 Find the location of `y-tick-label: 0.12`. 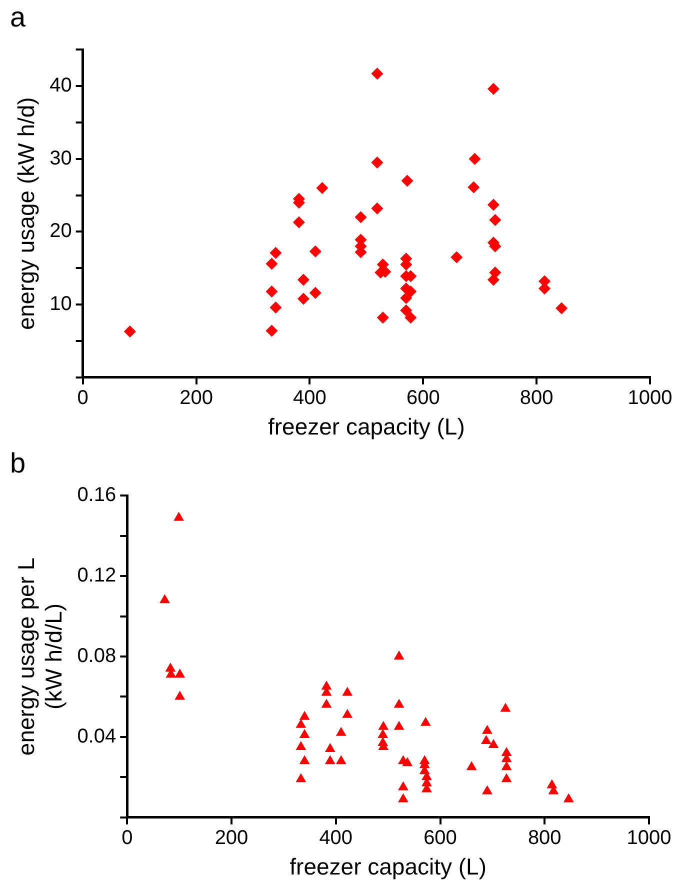

y-tick-label: 0.12 is located at coordinates (96, 575).